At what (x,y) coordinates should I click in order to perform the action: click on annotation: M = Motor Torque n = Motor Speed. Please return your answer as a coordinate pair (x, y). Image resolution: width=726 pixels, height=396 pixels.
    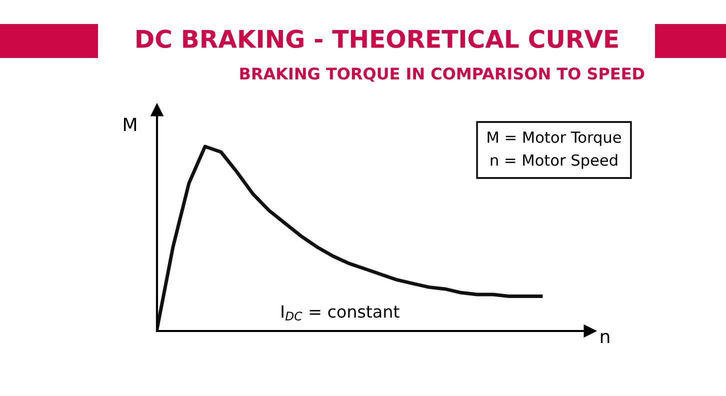
    Looking at the image, I should click on (554, 150).